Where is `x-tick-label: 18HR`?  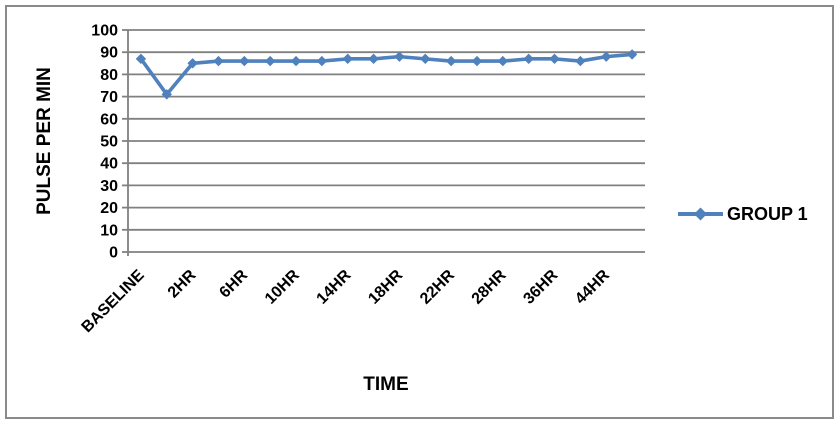
x-tick-label: 18HR is located at coordinates (385, 286).